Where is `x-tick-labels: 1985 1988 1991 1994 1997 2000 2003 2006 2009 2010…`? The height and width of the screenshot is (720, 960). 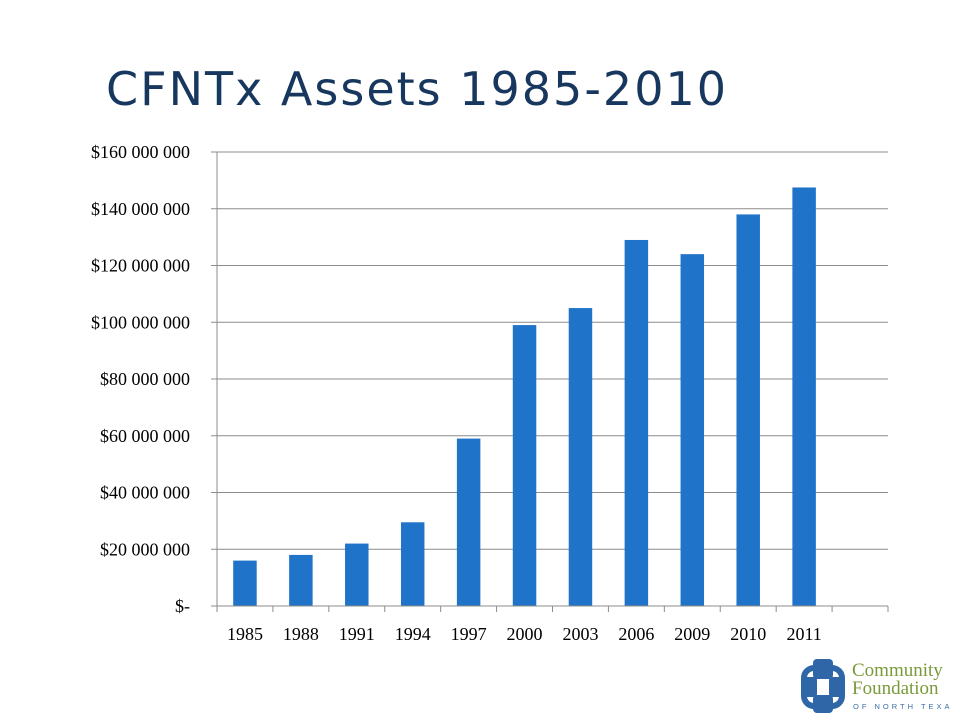
x-tick-labels: 1985 1988 1991 1994 1997 2000 2003 2006 2009 2010… is located at coordinates (524, 634).